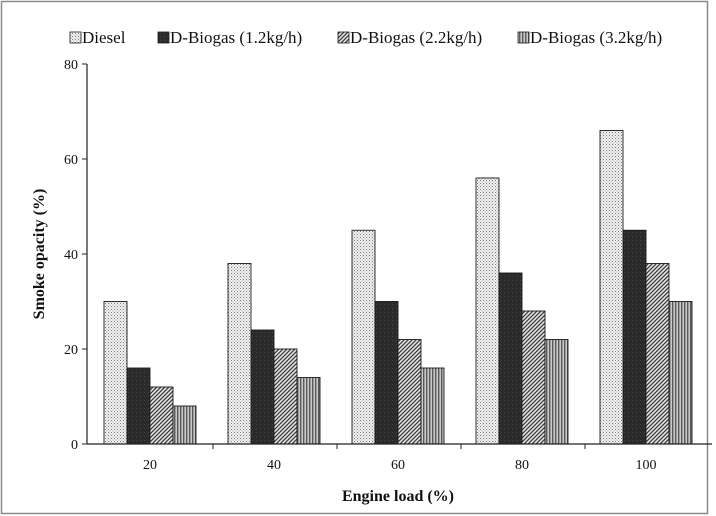  I want to click on bar-d-biogas-3-2kg-h--80, so click(556, 392).